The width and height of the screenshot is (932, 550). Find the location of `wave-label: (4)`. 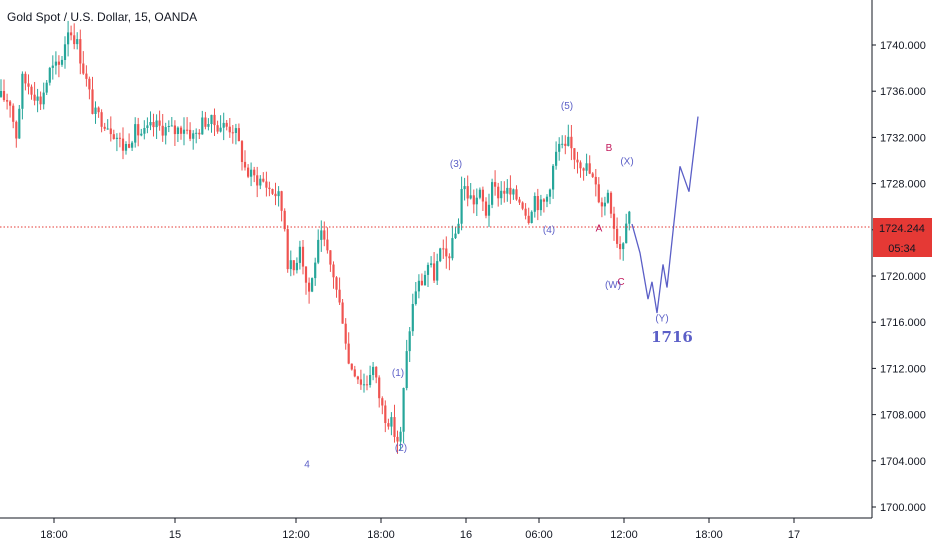

wave-label: (4) is located at coordinates (549, 230).